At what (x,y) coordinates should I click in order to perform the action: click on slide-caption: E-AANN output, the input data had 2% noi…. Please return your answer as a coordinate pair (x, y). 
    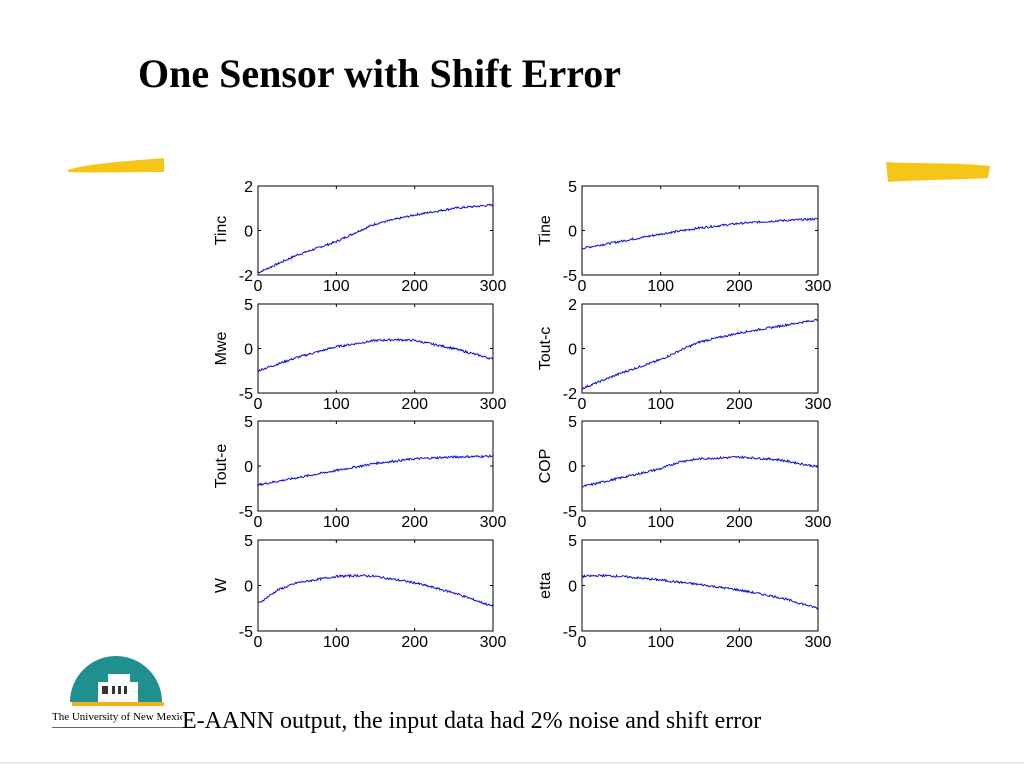
    Looking at the image, I should click on (472, 721).